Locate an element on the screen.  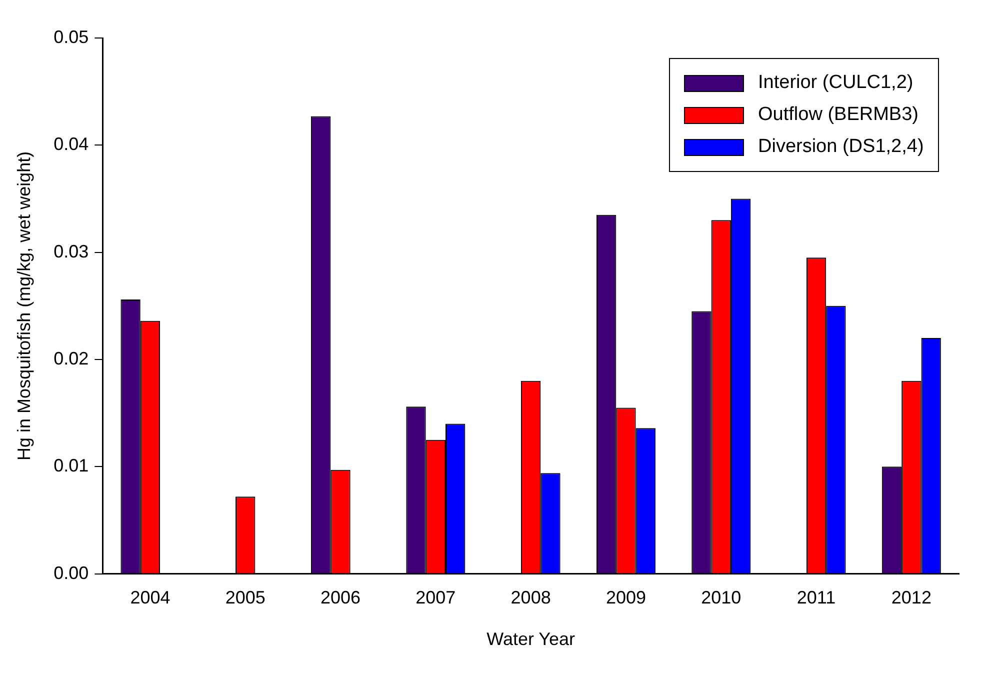
x-tick-label: 2009 is located at coordinates (626, 598).